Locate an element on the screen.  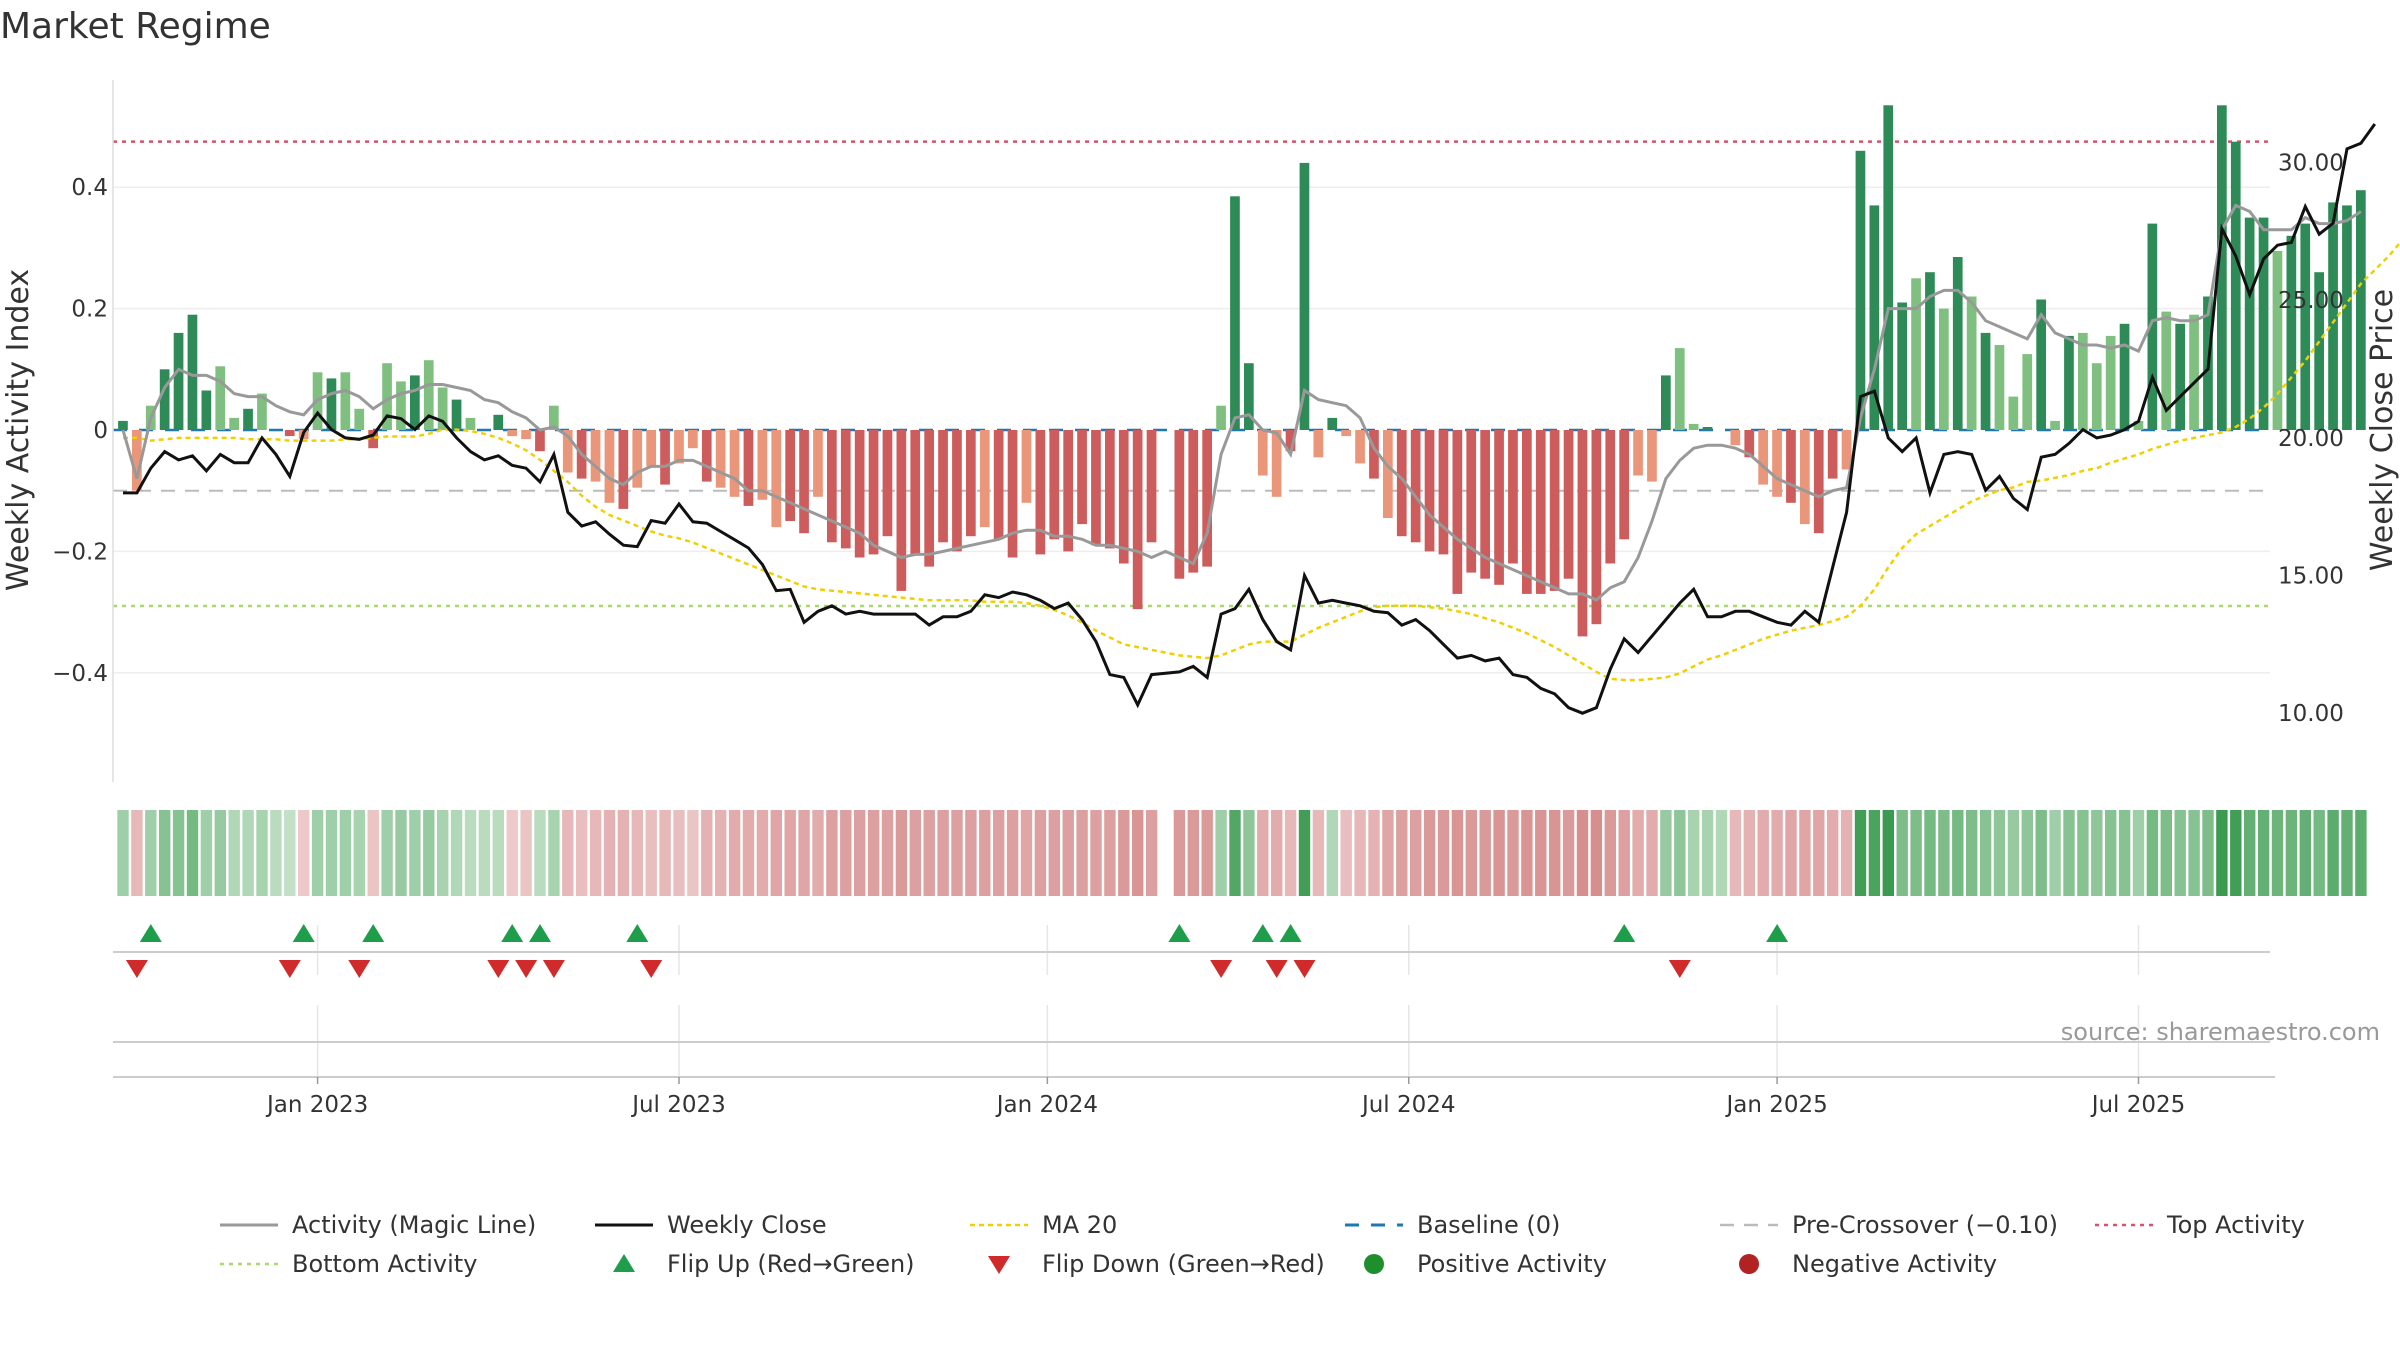
legend-label: Top Activity is located at coordinates (2235, 1225).